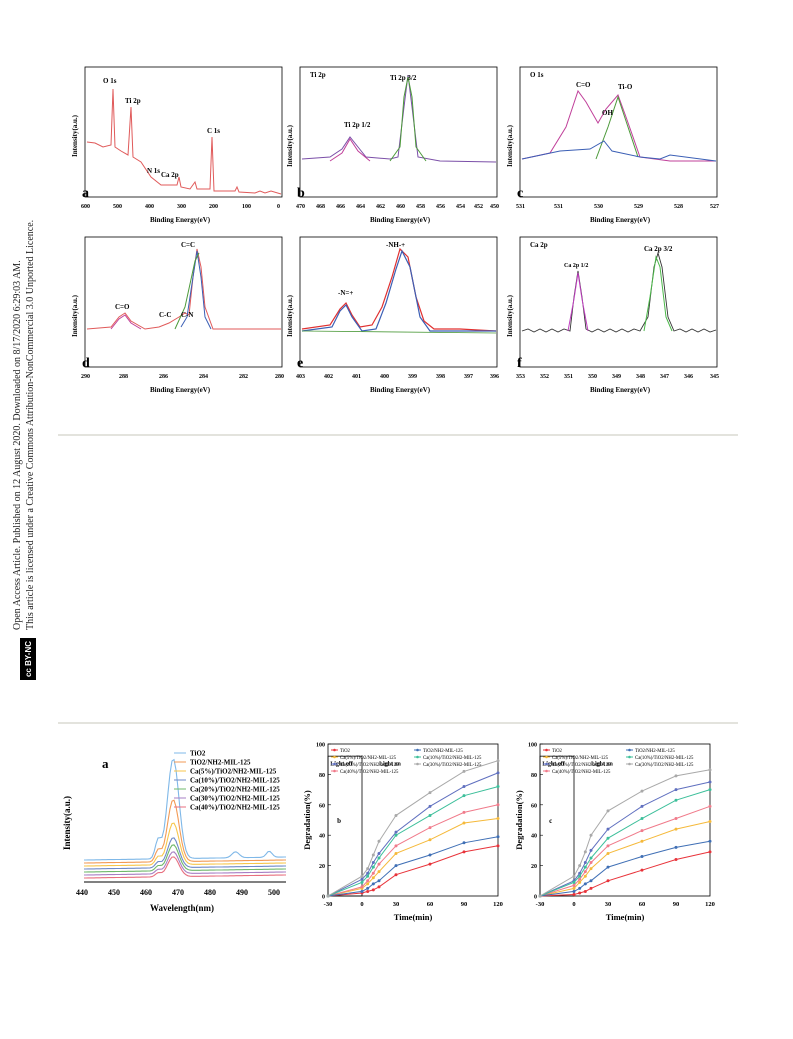 The image size is (793, 1039). I want to click on xps-c-xlabel: Binding Energy(eV), so click(620, 220).